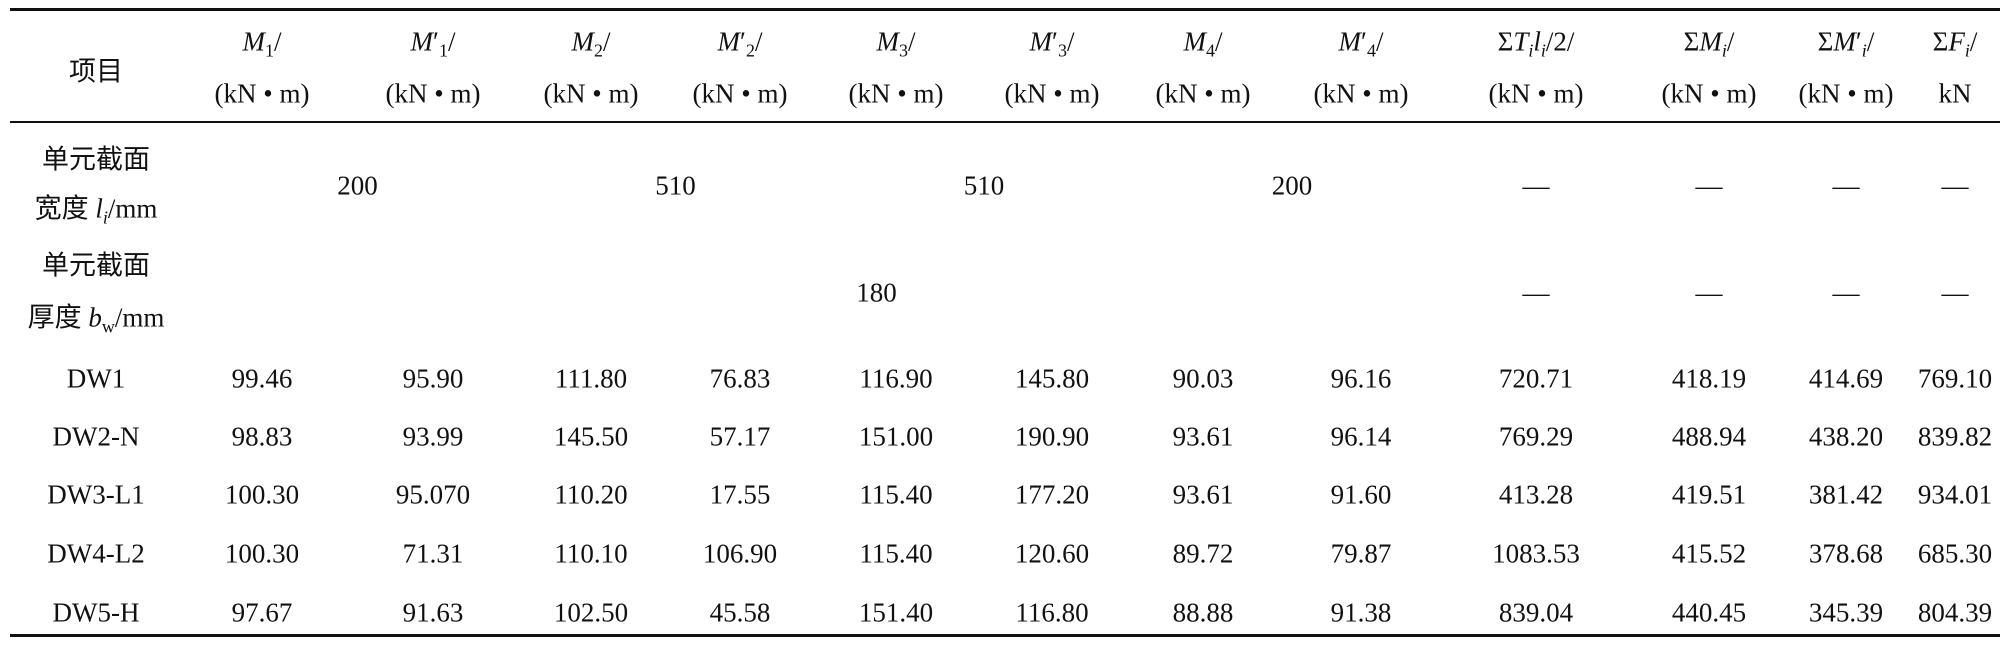  What do you see at coordinates (896, 378) in the screenshot?
I see `cell-value: 116.90` at bounding box center [896, 378].